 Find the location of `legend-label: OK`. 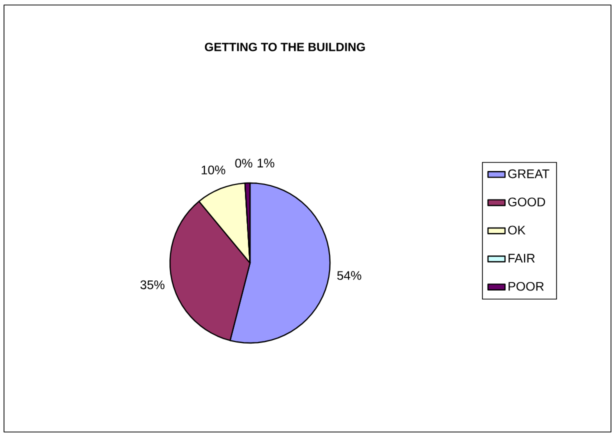

legend-label: OK is located at coordinates (517, 230).